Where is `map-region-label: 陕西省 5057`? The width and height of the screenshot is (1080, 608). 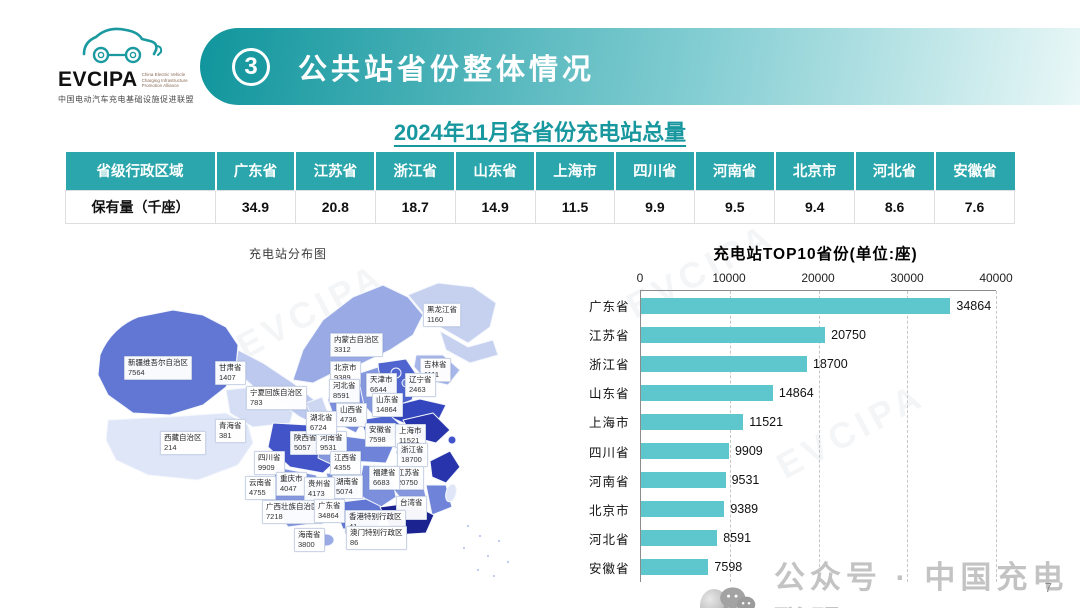 map-region-label: 陕西省 5057 is located at coordinates (305, 443).